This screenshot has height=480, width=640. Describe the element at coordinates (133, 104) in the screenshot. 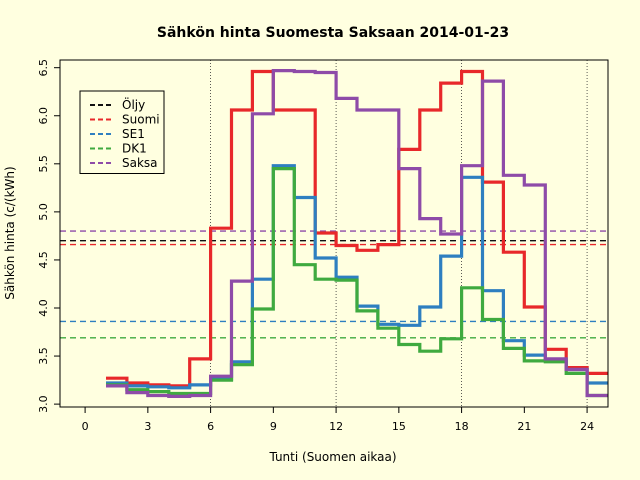

I see `legend-label-0: Öljy` at that location.